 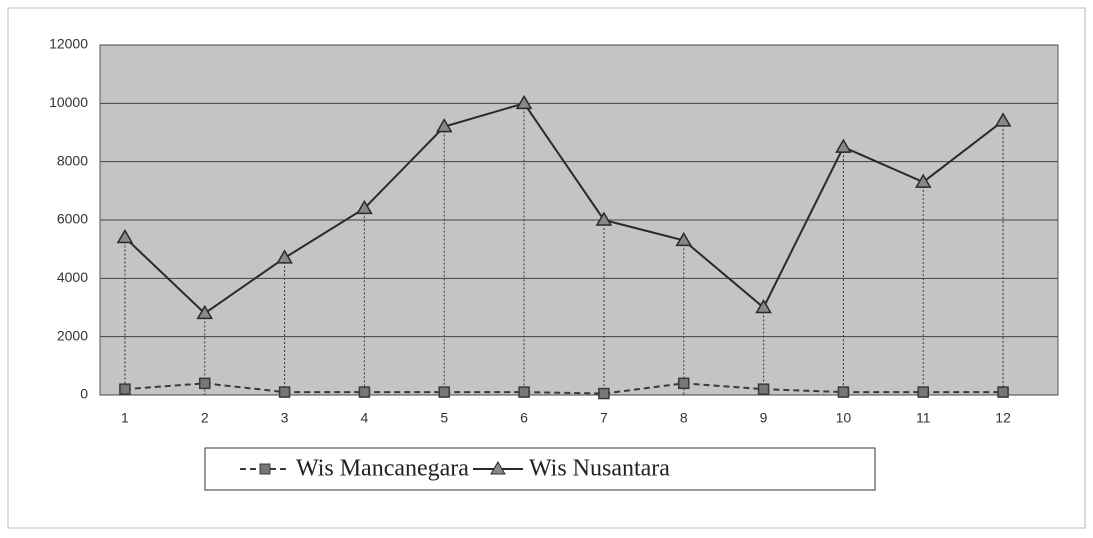 What do you see at coordinates (382, 469) in the screenshot?
I see `legend-label: Wis Mancanegara` at bounding box center [382, 469].